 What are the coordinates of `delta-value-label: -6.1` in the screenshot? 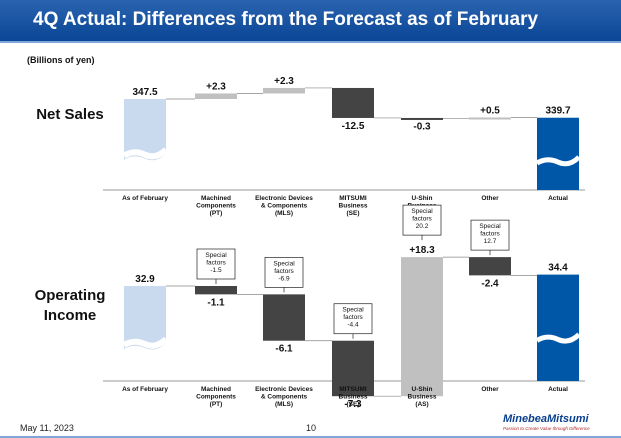 It's located at (284, 349).